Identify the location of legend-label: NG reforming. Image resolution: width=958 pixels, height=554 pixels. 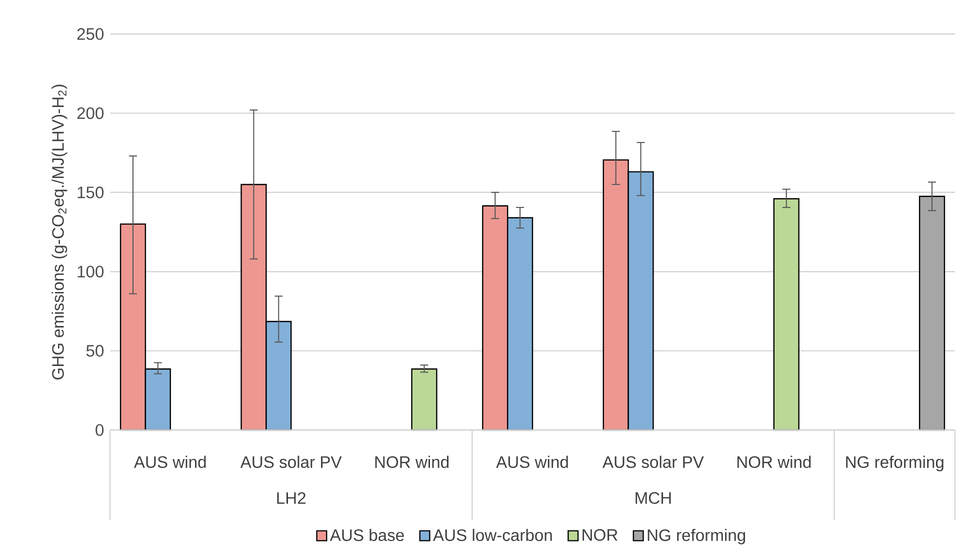
(697, 536).